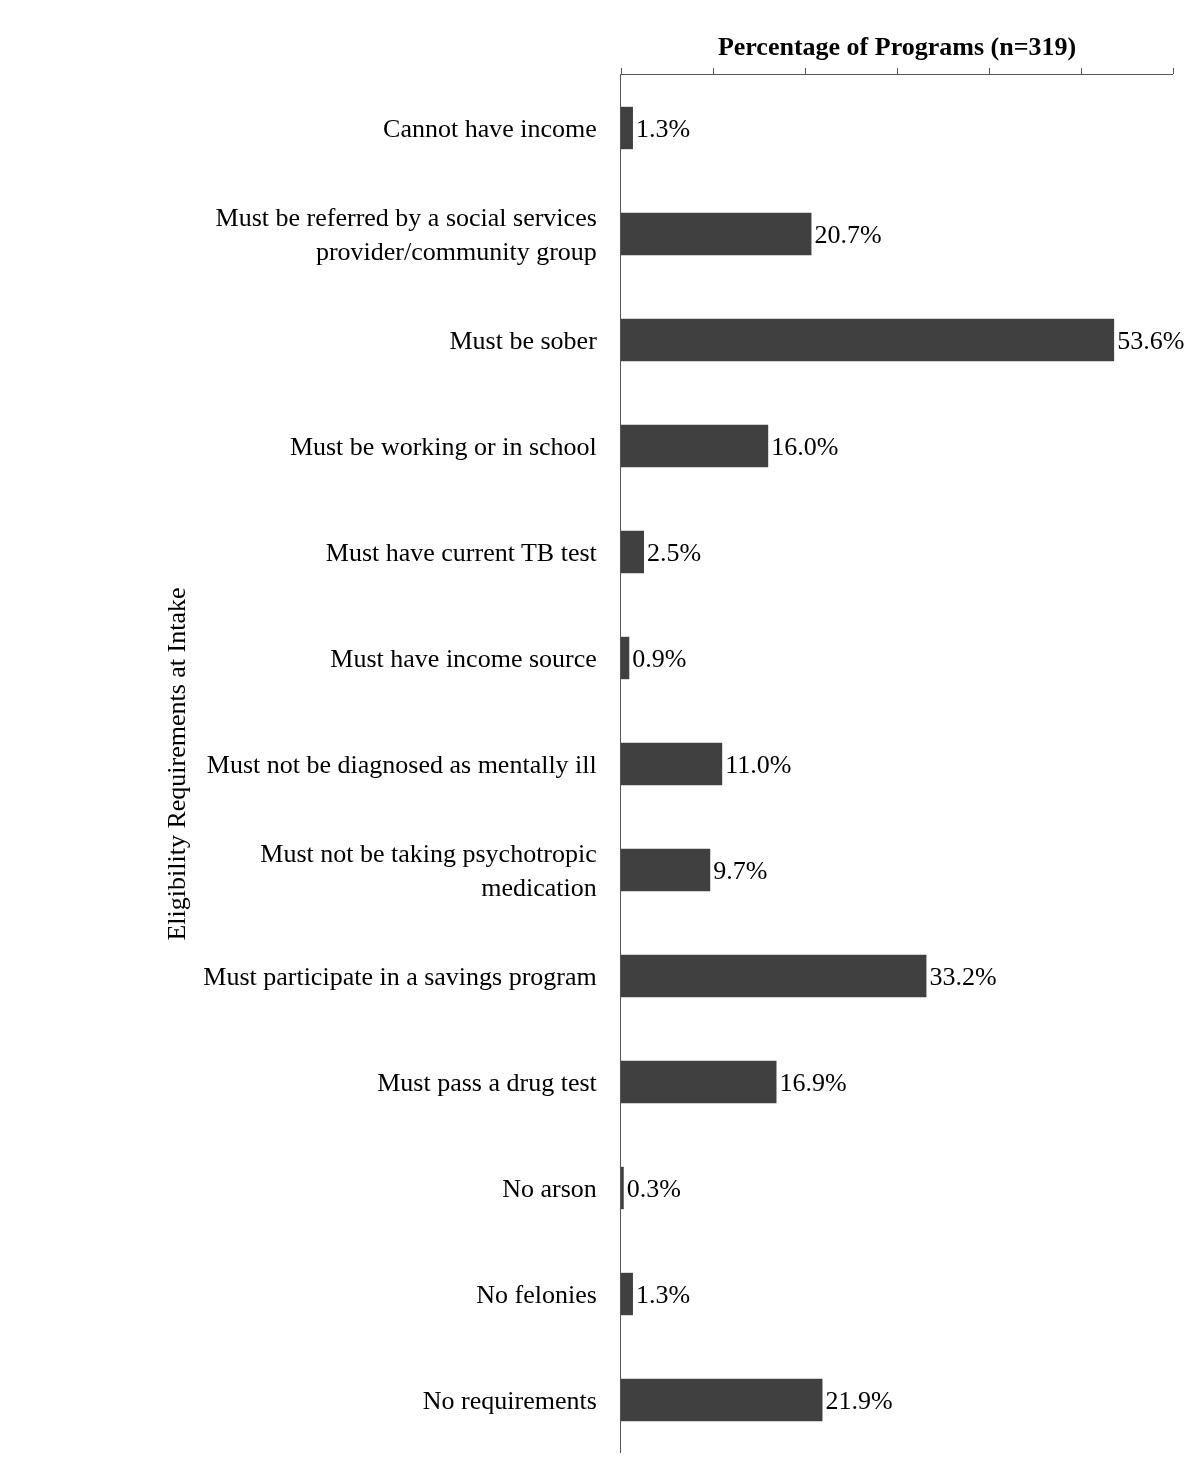 This screenshot has width=1191, height=1469. Describe the element at coordinates (487, 1083) in the screenshot. I see `y-tick-label: Must pass a drug test` at that location.